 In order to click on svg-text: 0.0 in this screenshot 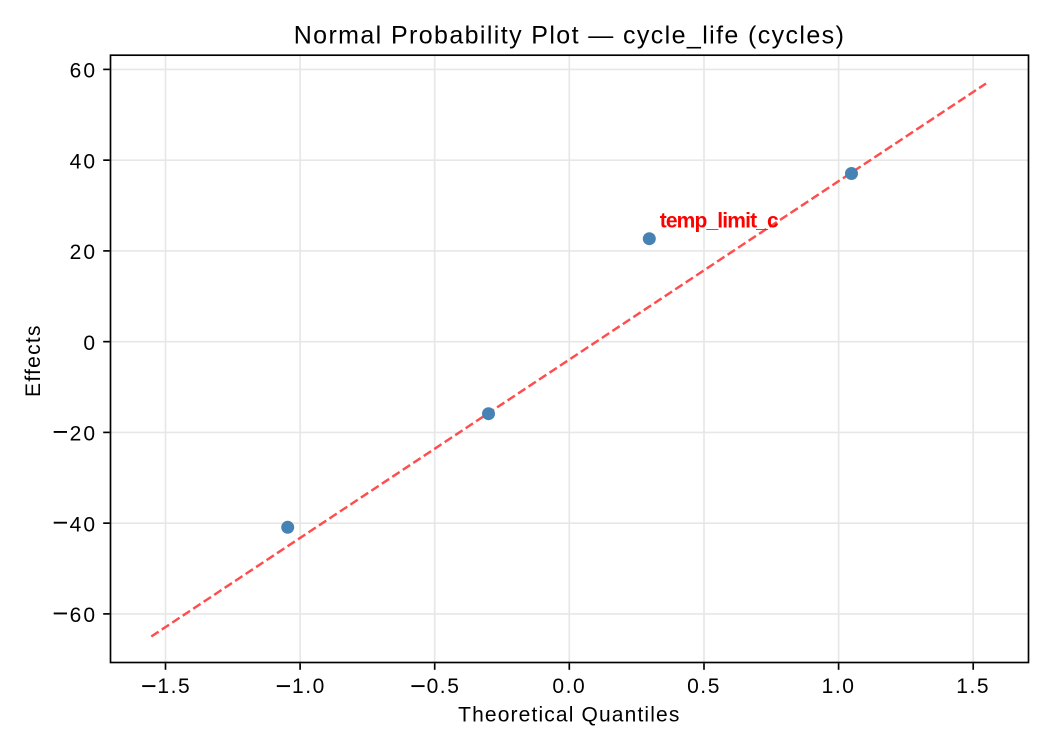, I will do `click(569, 686)`.